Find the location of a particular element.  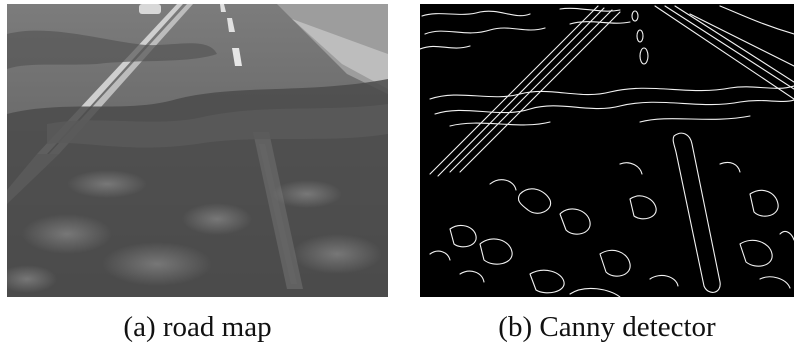

caption-canny-detector: (b) Canny detector is located at coordinates (607, 327).